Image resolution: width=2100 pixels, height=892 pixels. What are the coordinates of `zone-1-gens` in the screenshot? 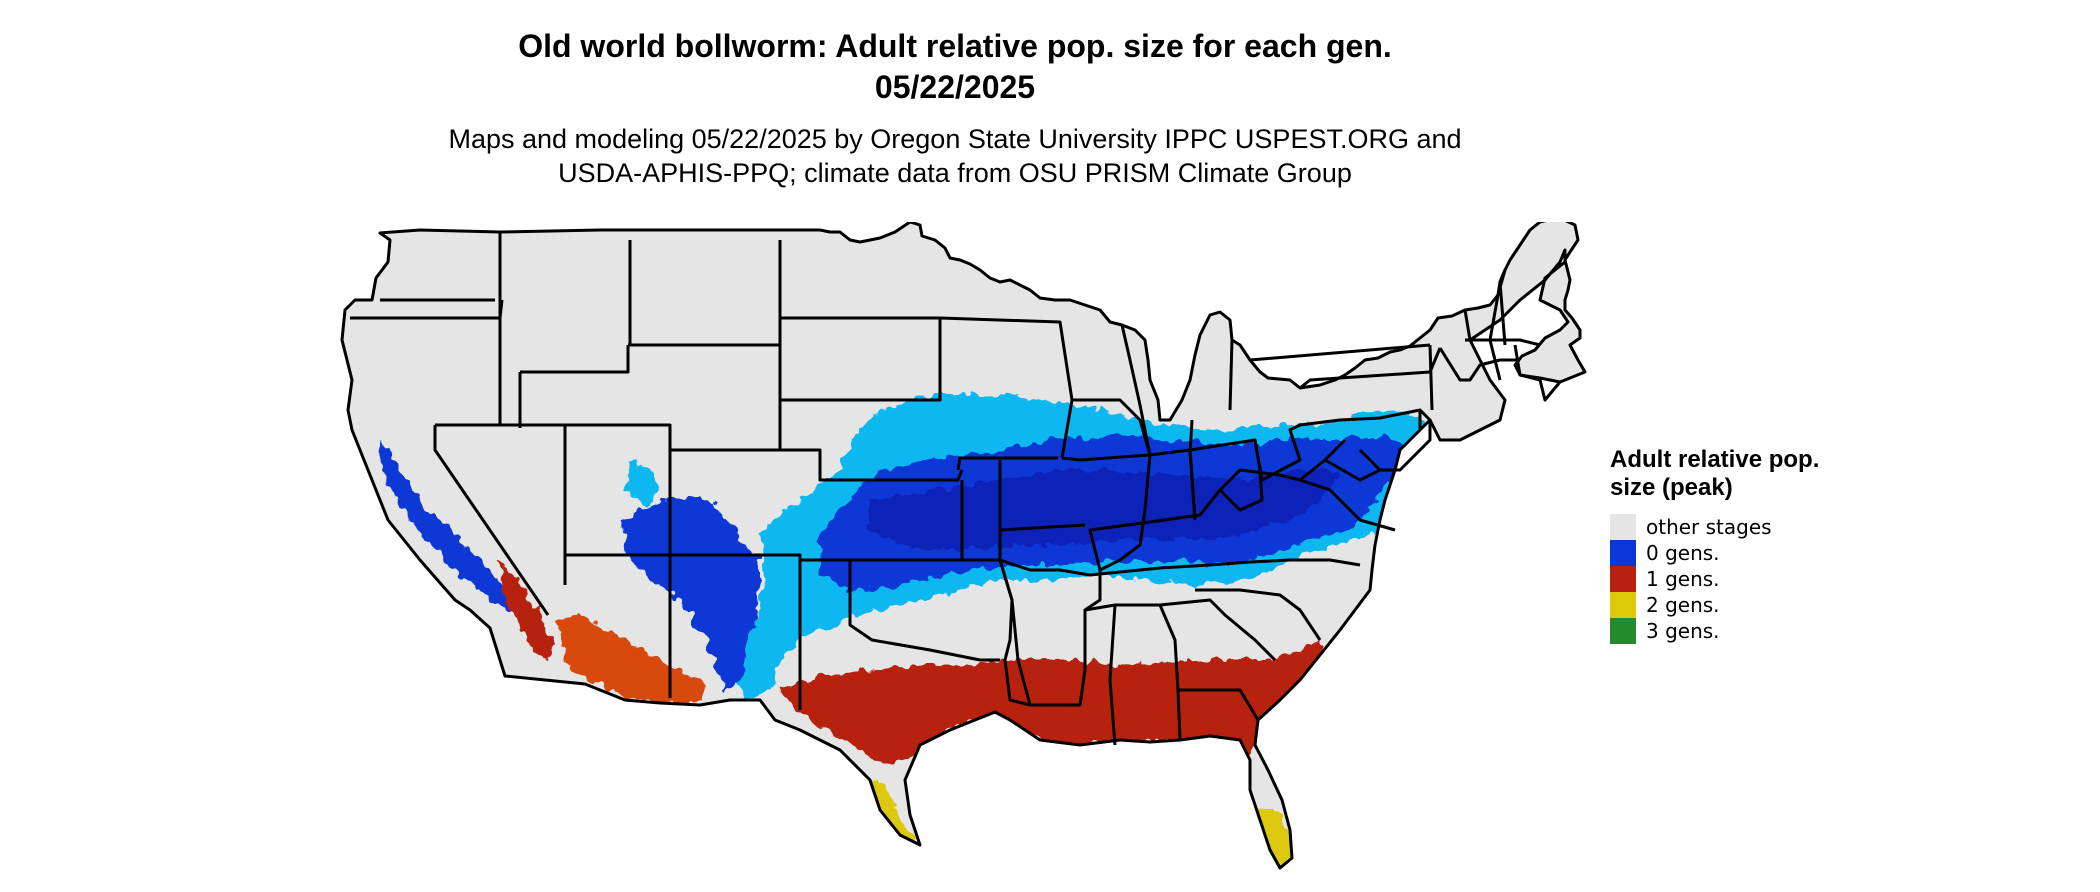 It's located at (1050, 702).